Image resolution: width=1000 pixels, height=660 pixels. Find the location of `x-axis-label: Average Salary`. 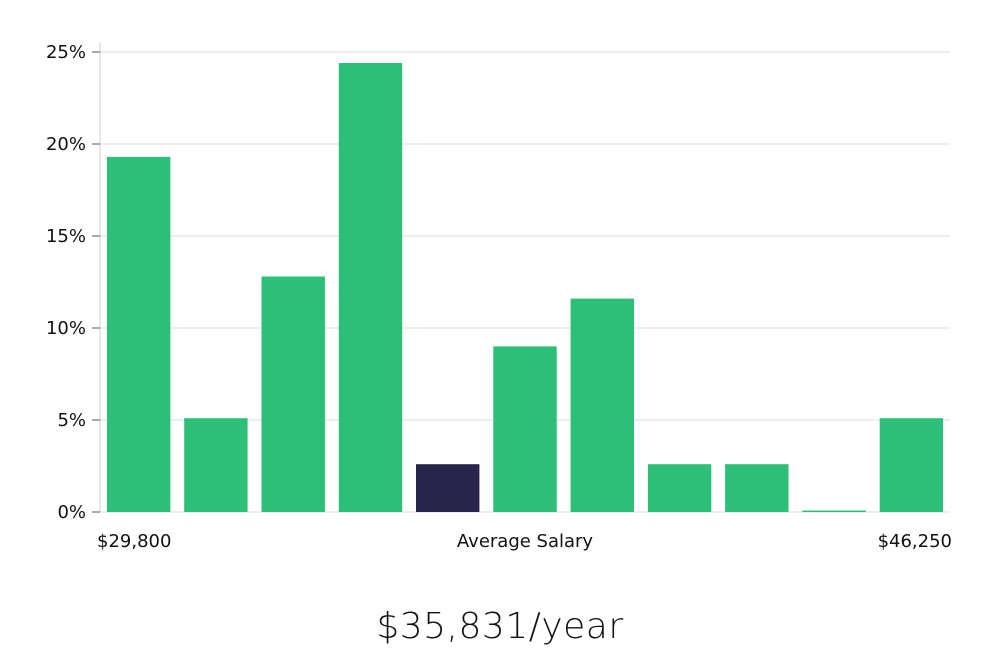

x-axis-label: Average Salary is located at coordinates (525, 541).